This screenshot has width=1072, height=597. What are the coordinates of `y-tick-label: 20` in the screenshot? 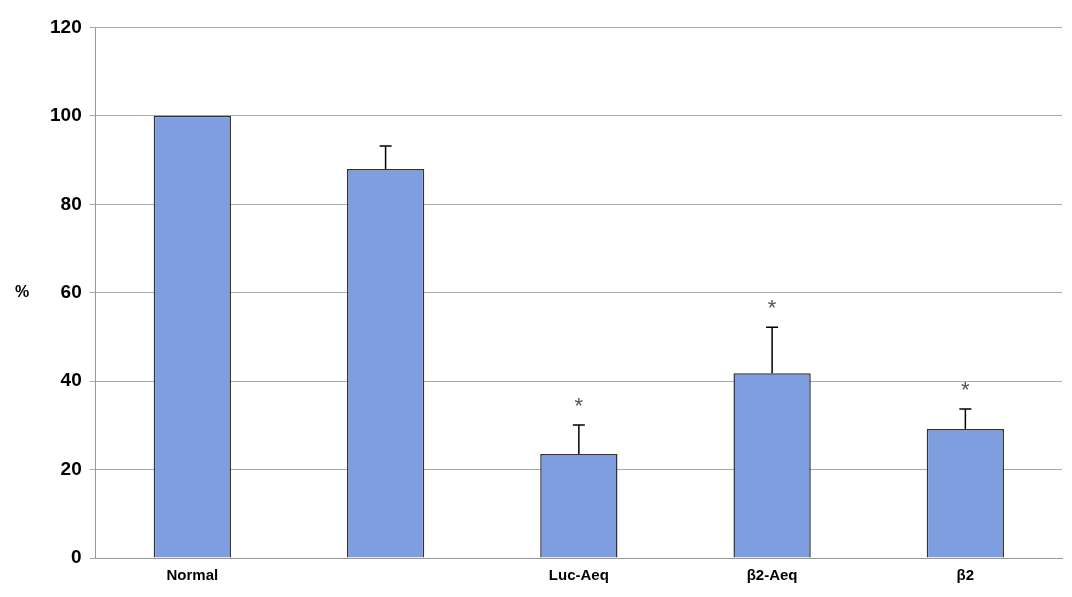 It's located at (71, 468).